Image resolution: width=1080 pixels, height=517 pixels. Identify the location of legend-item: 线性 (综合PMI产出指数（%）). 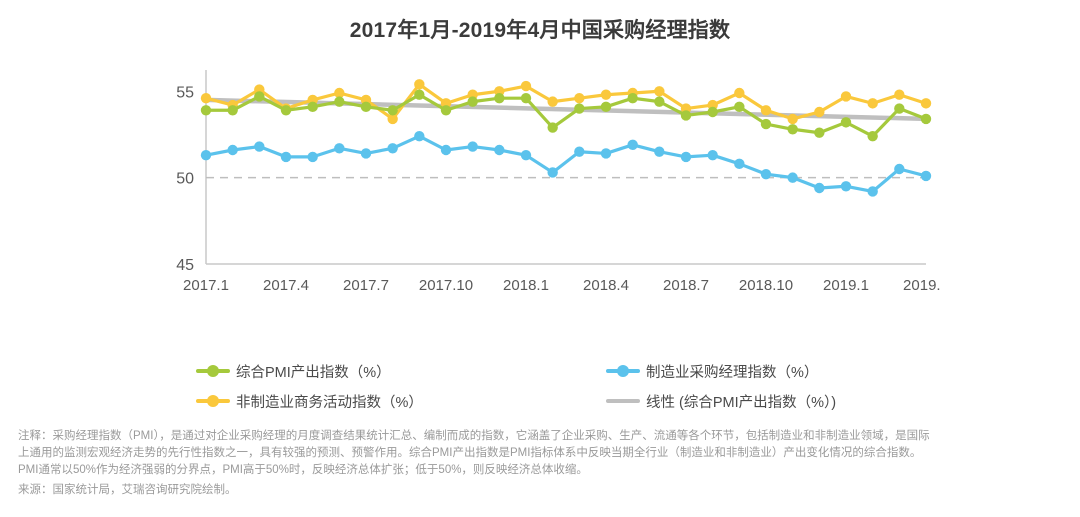
(721, 401).